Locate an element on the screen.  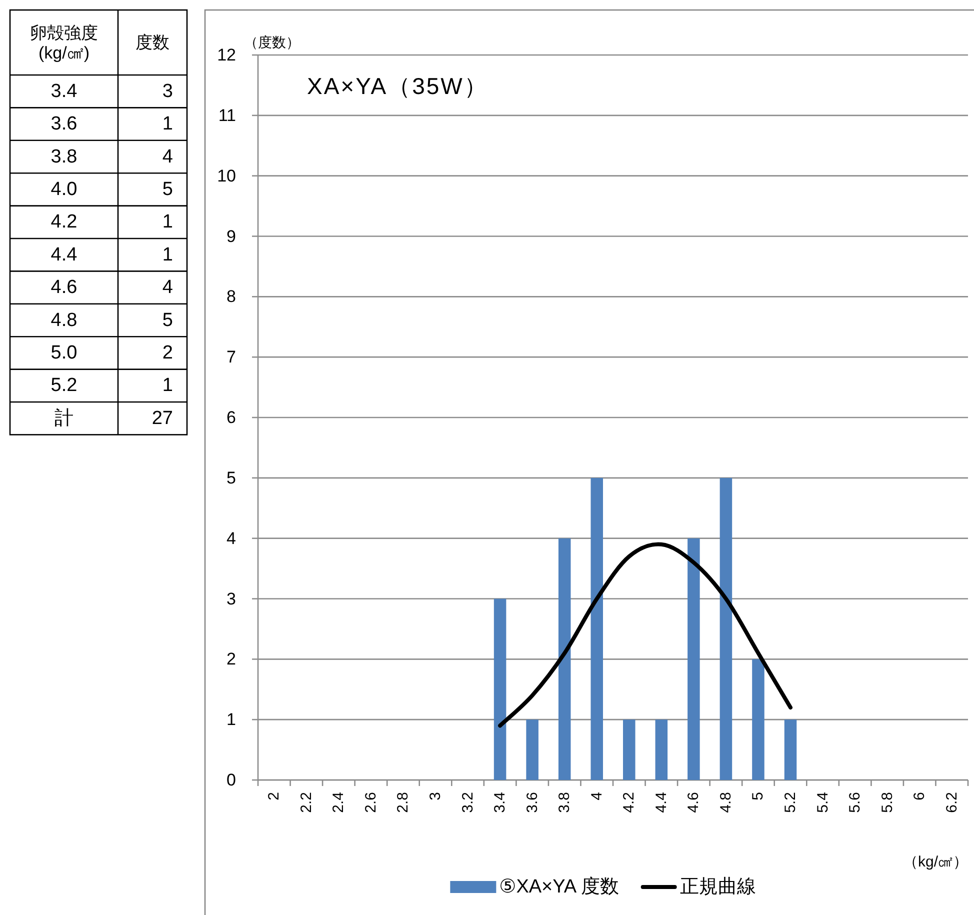
xtick: 5.8 is located at coordinates (887, 802).